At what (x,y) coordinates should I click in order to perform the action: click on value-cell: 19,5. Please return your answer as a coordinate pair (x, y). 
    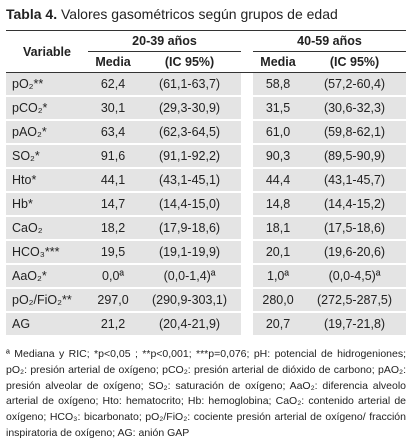
    Looking at the image, I should click on (113, 252).